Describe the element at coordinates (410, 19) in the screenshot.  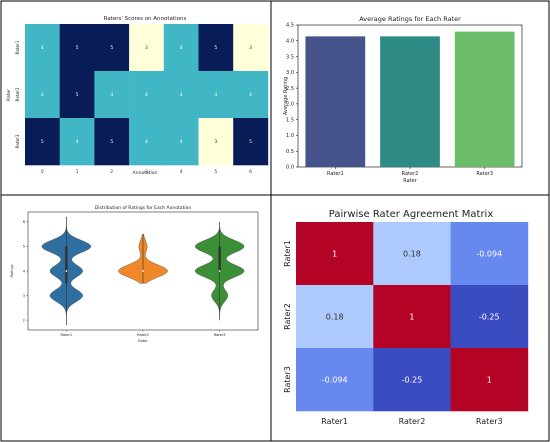
I see `average-ratings-title: Average Ratings for Each Rater` at that location.